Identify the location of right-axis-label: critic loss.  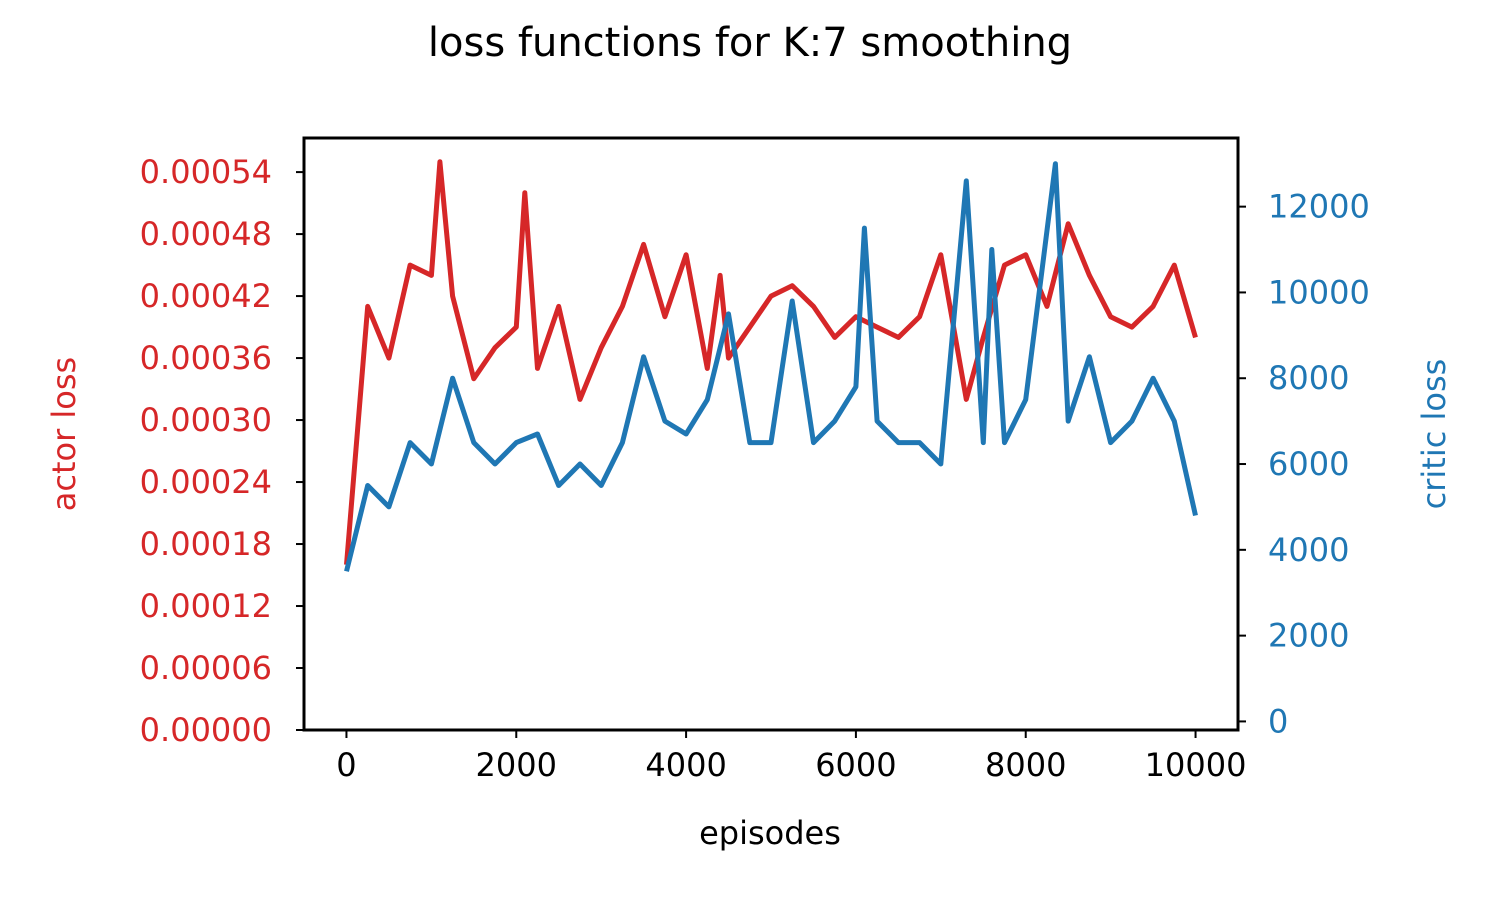
(1434, 434).